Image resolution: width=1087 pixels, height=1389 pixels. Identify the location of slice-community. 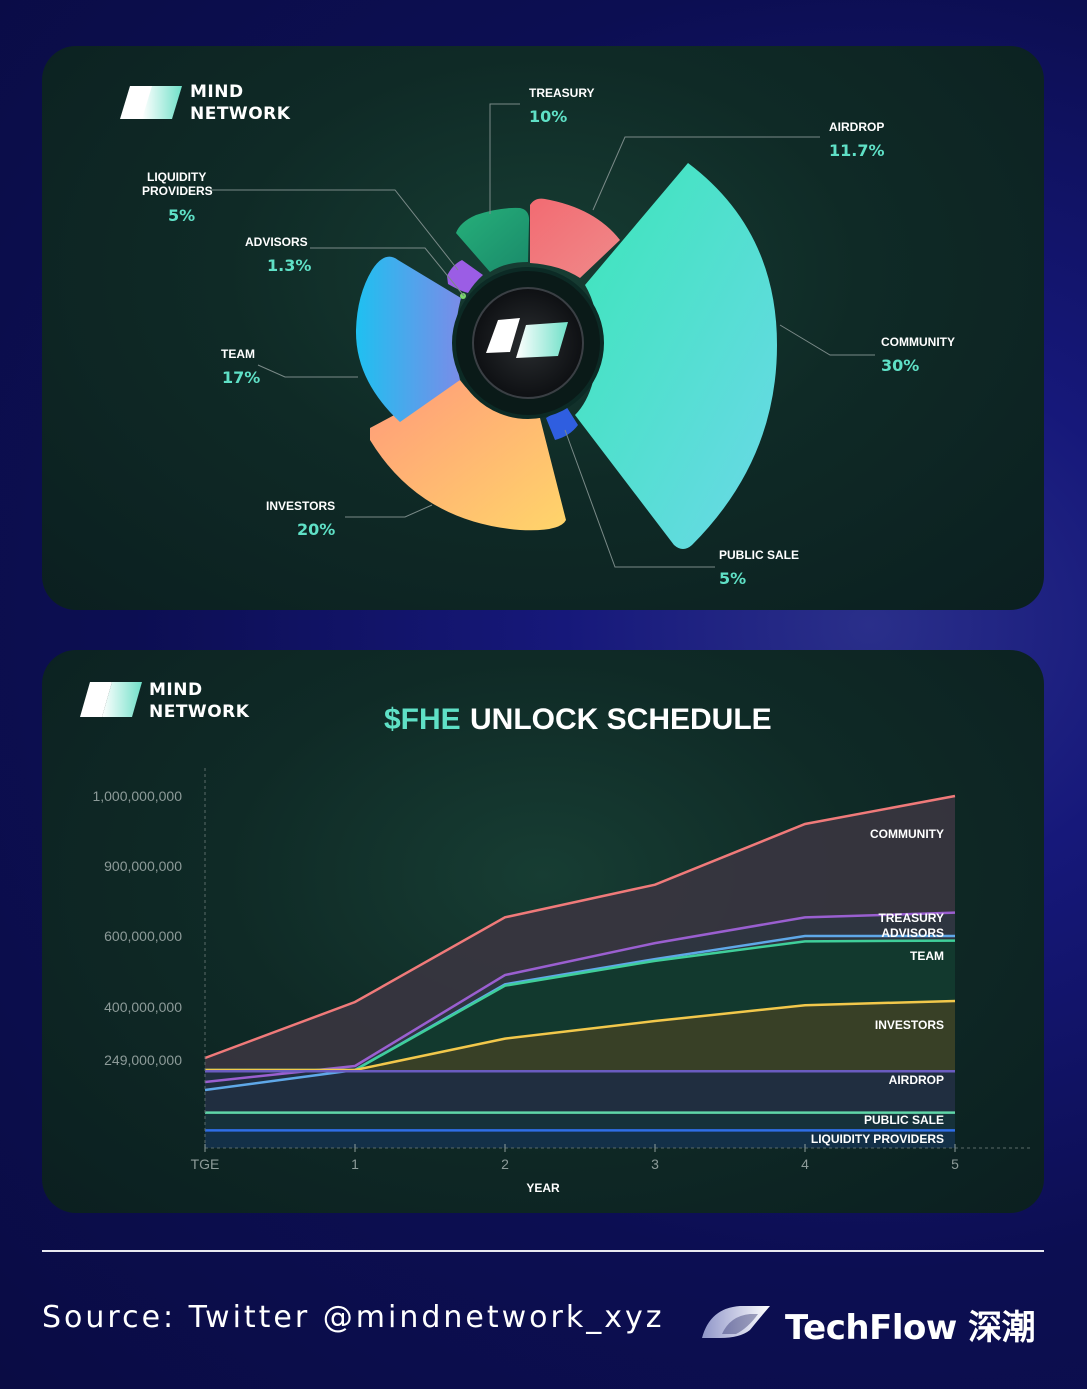
(676, 356).